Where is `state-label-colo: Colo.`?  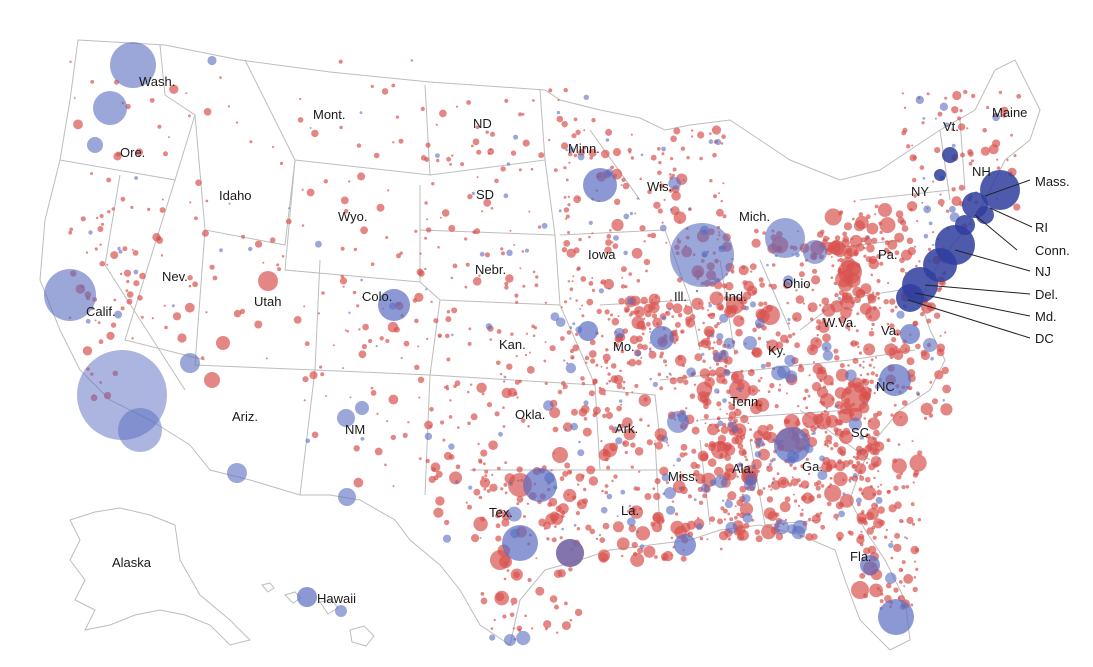
state-label-colo: Colo. is located at coordinates (377, 296).